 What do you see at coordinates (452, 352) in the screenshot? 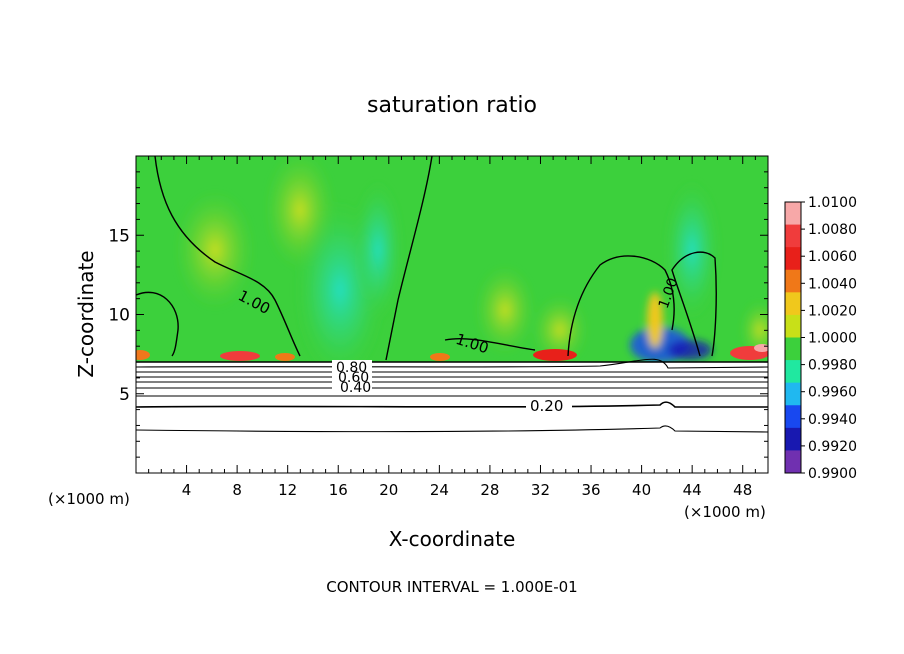
I see `warm-band` at bounding box center [452, 352].